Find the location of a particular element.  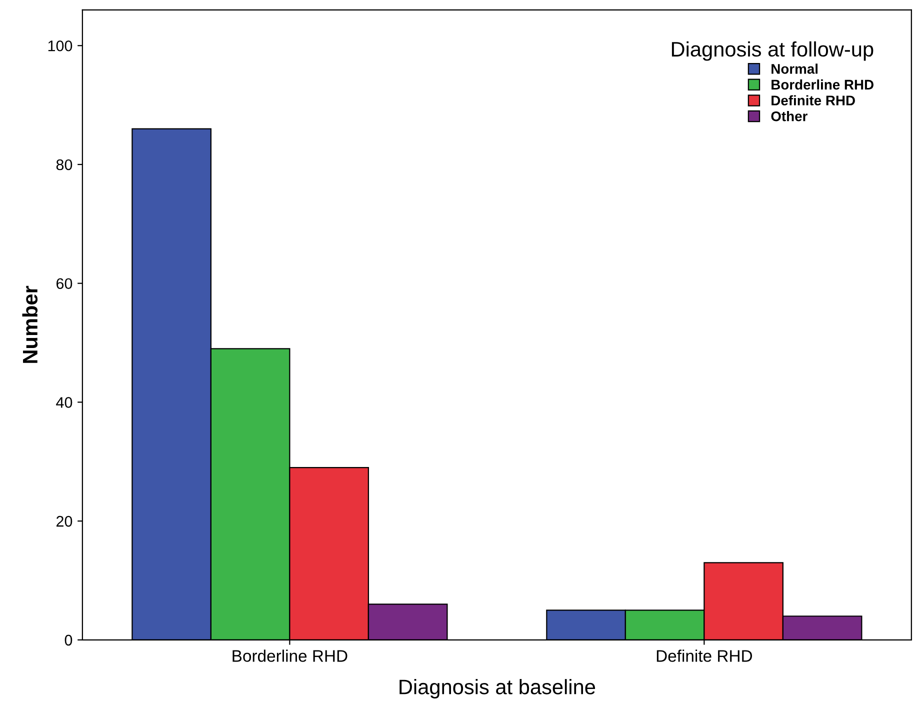

y-tick-label: 80 is located at coordinates (64, 164).